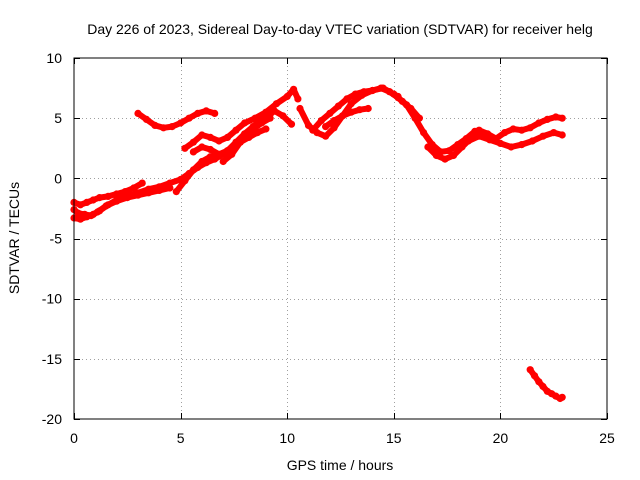 Image resolution: width=640 pixels, height=480 pixels. I want to click on series-track-d, so click(176, 119).